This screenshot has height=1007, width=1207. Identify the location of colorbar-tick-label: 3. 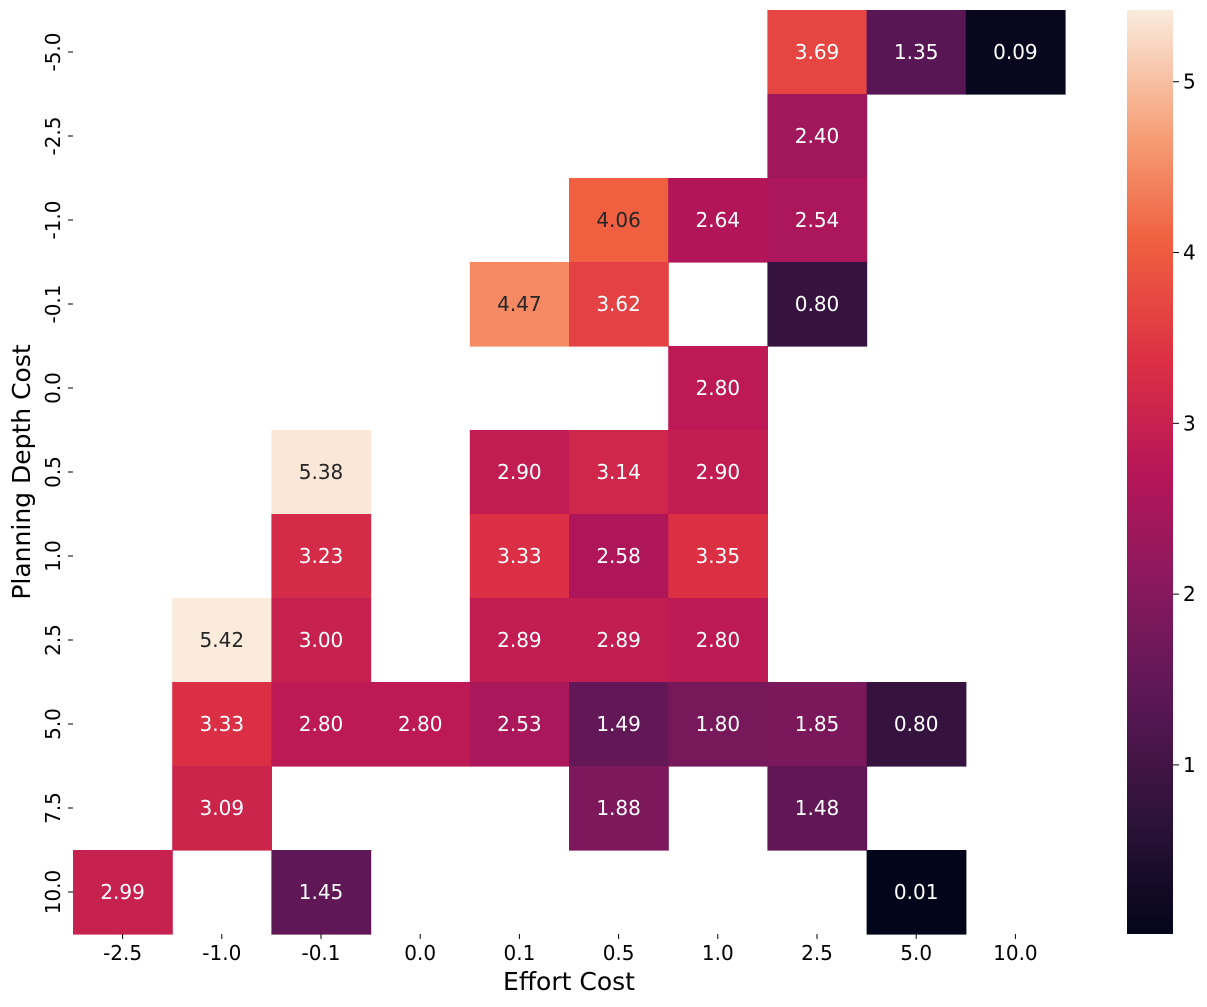
(1189, 423).